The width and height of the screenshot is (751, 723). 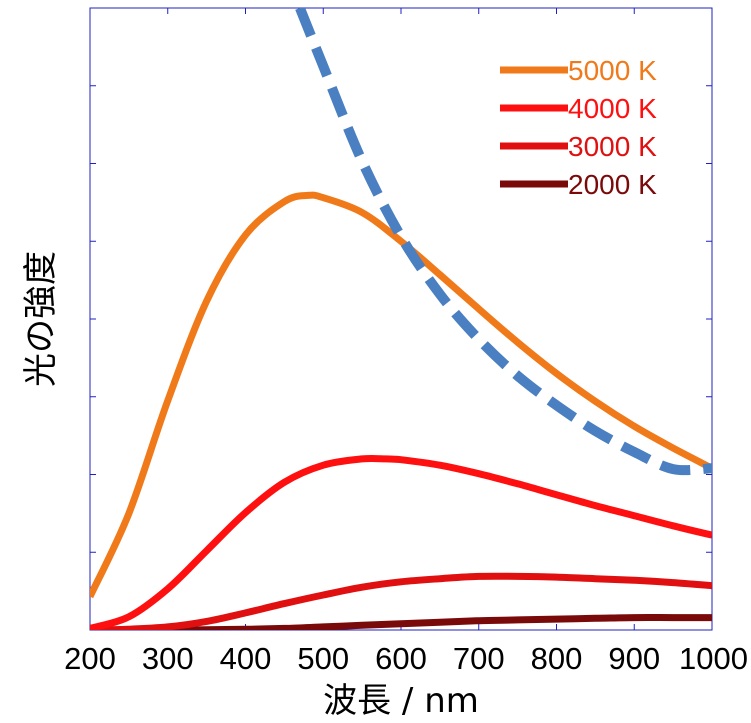 What do you see at coordinates (479, 658) in the screenshot?
I see `x-tick-label-700: 700` at bounding box center [479, 658].